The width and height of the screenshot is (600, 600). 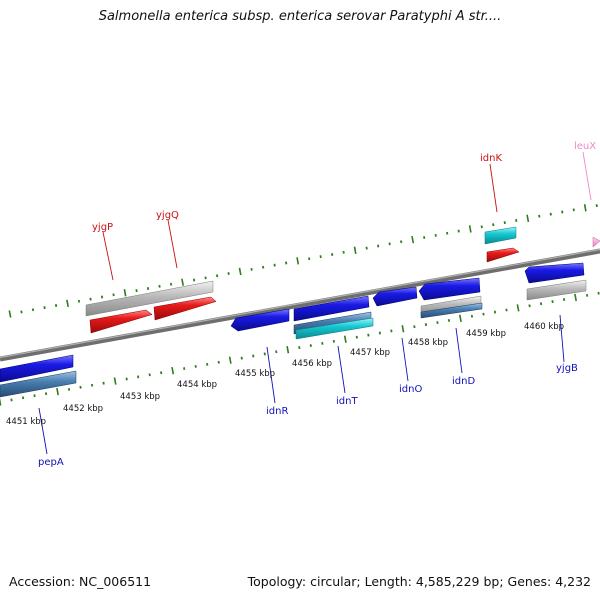 What do you see at coordinates (463, 381) in the screenshot?
I see `gene-label-idnD: idnD` at bounding box center [463, 381].